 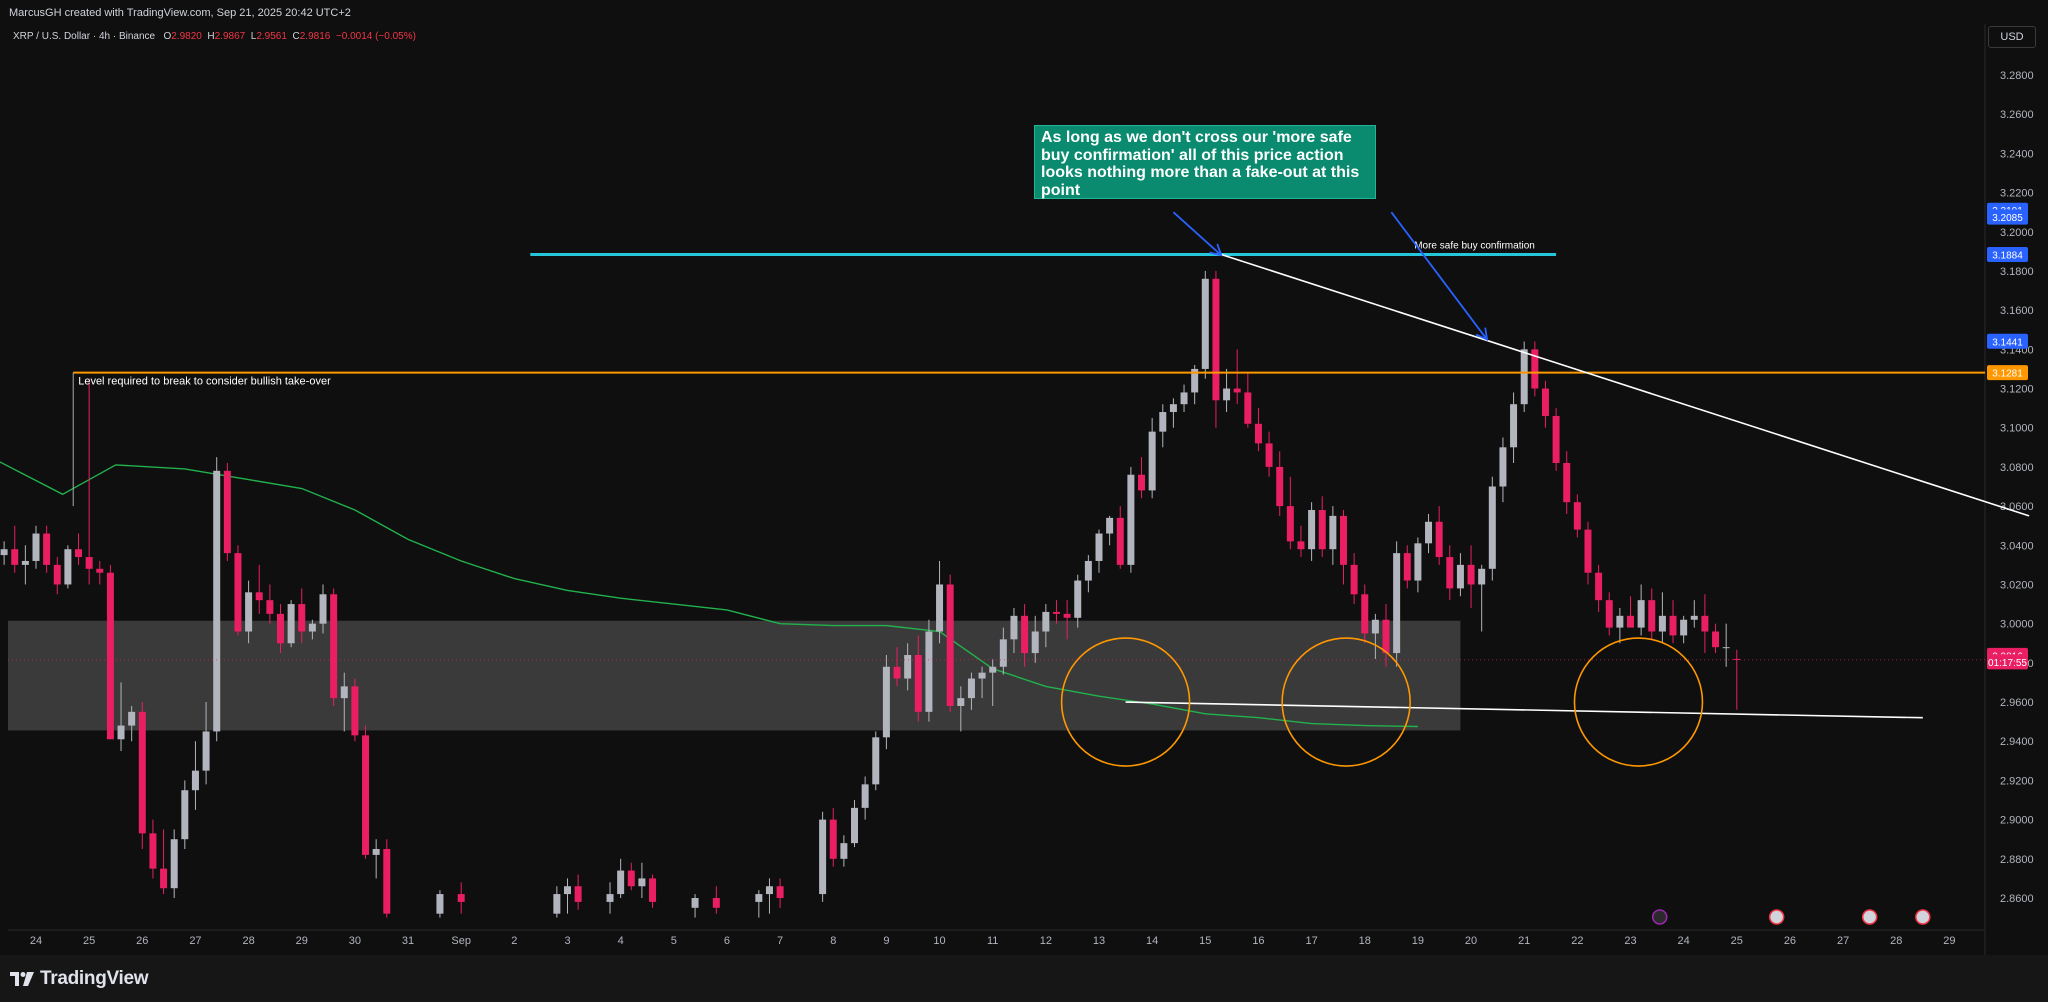 I want to click on time-tick-label: 27, so click(x=1843, y=941).